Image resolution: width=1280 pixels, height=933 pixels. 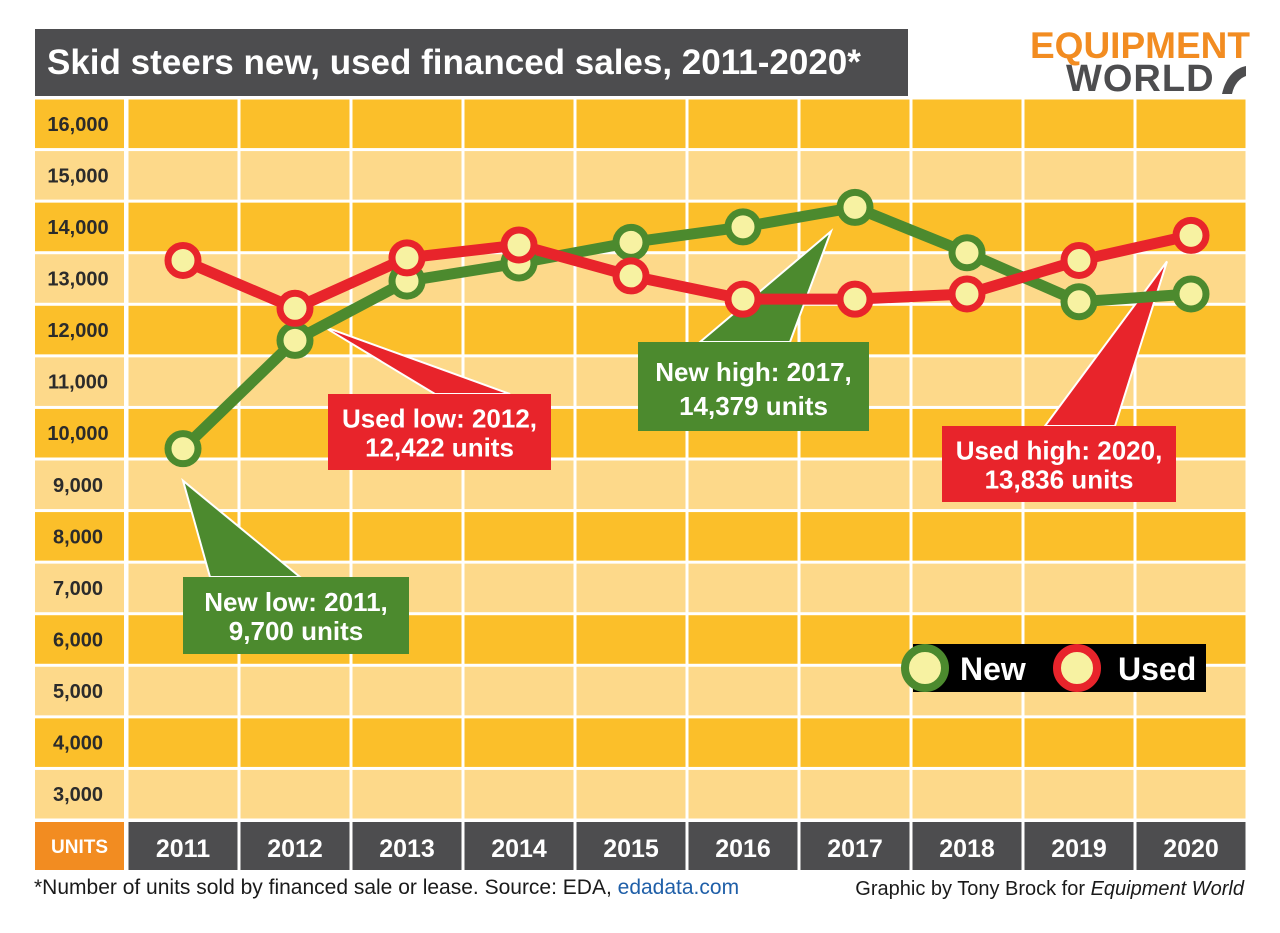 What do you see at coordinates (296, 602) in the screenshot?
I see `callout-line1: New low: 2011,` at bounding box center [296, 602].